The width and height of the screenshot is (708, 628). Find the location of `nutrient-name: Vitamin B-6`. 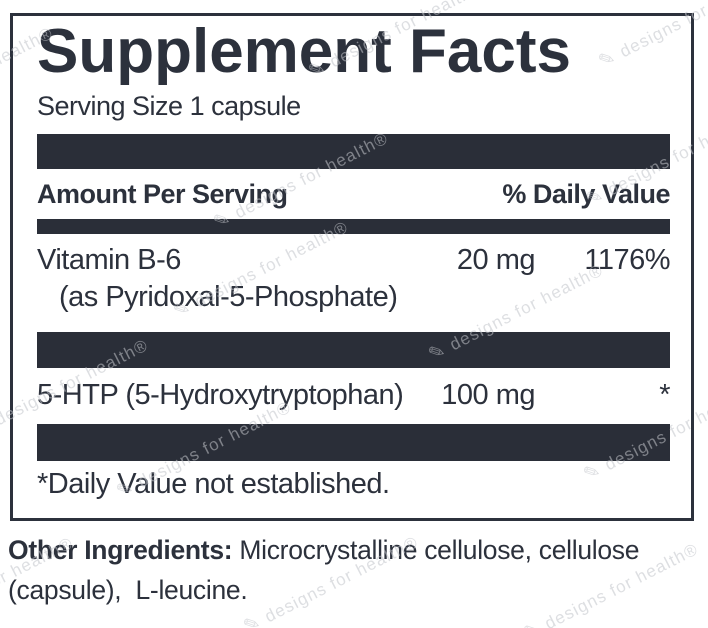

nutrient-name: Vitamin B-6 is located at coordinates (109, 260).